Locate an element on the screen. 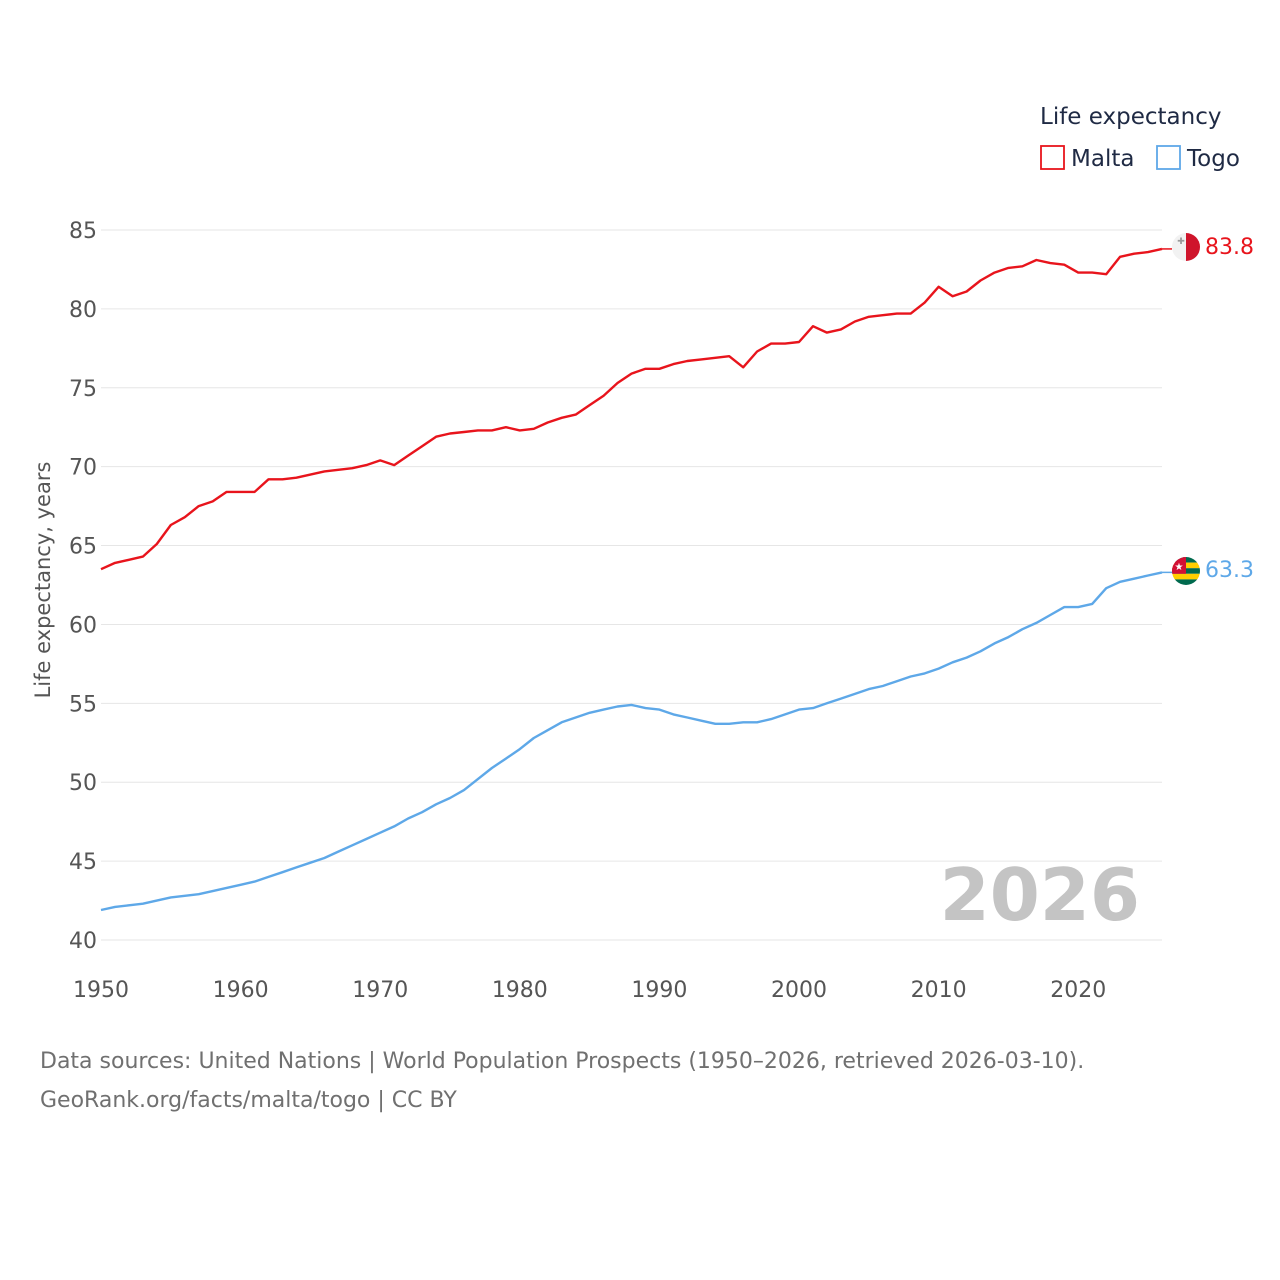 The width and height of the screenshot is (1280, 1280). current-year-label: 2026 is located at coordinates (1040, 895).